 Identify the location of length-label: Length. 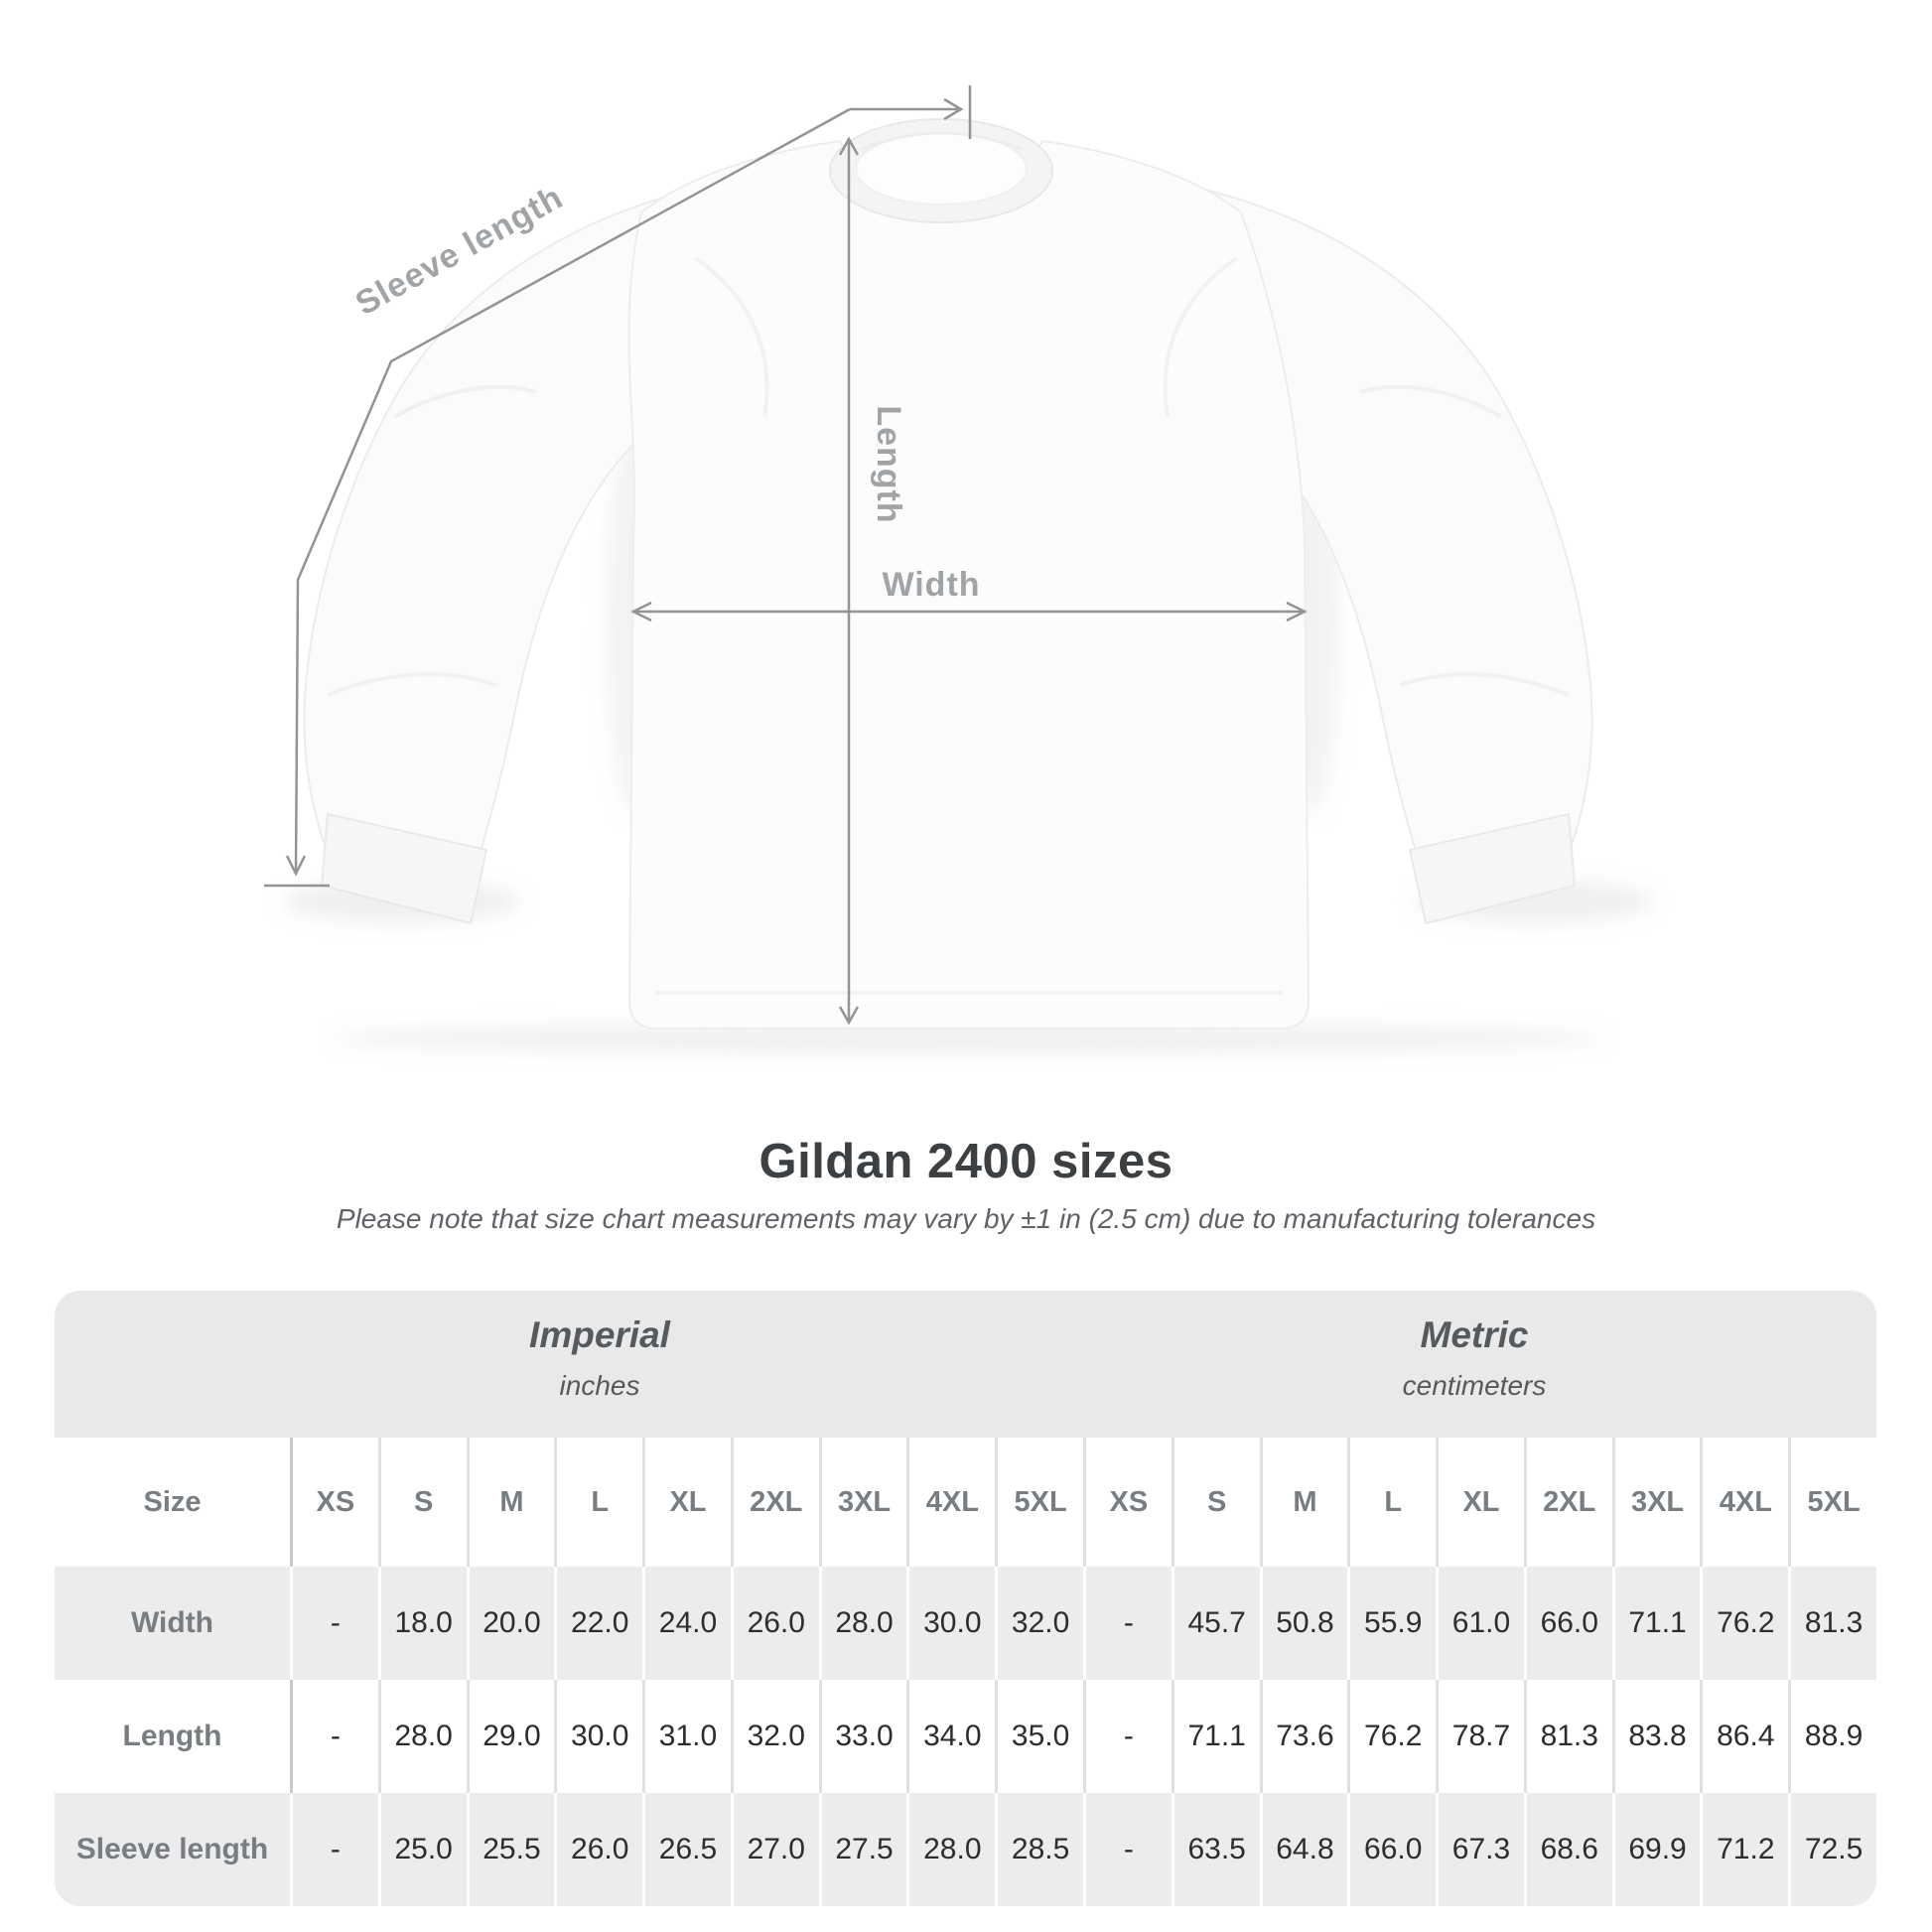
(889, 464).